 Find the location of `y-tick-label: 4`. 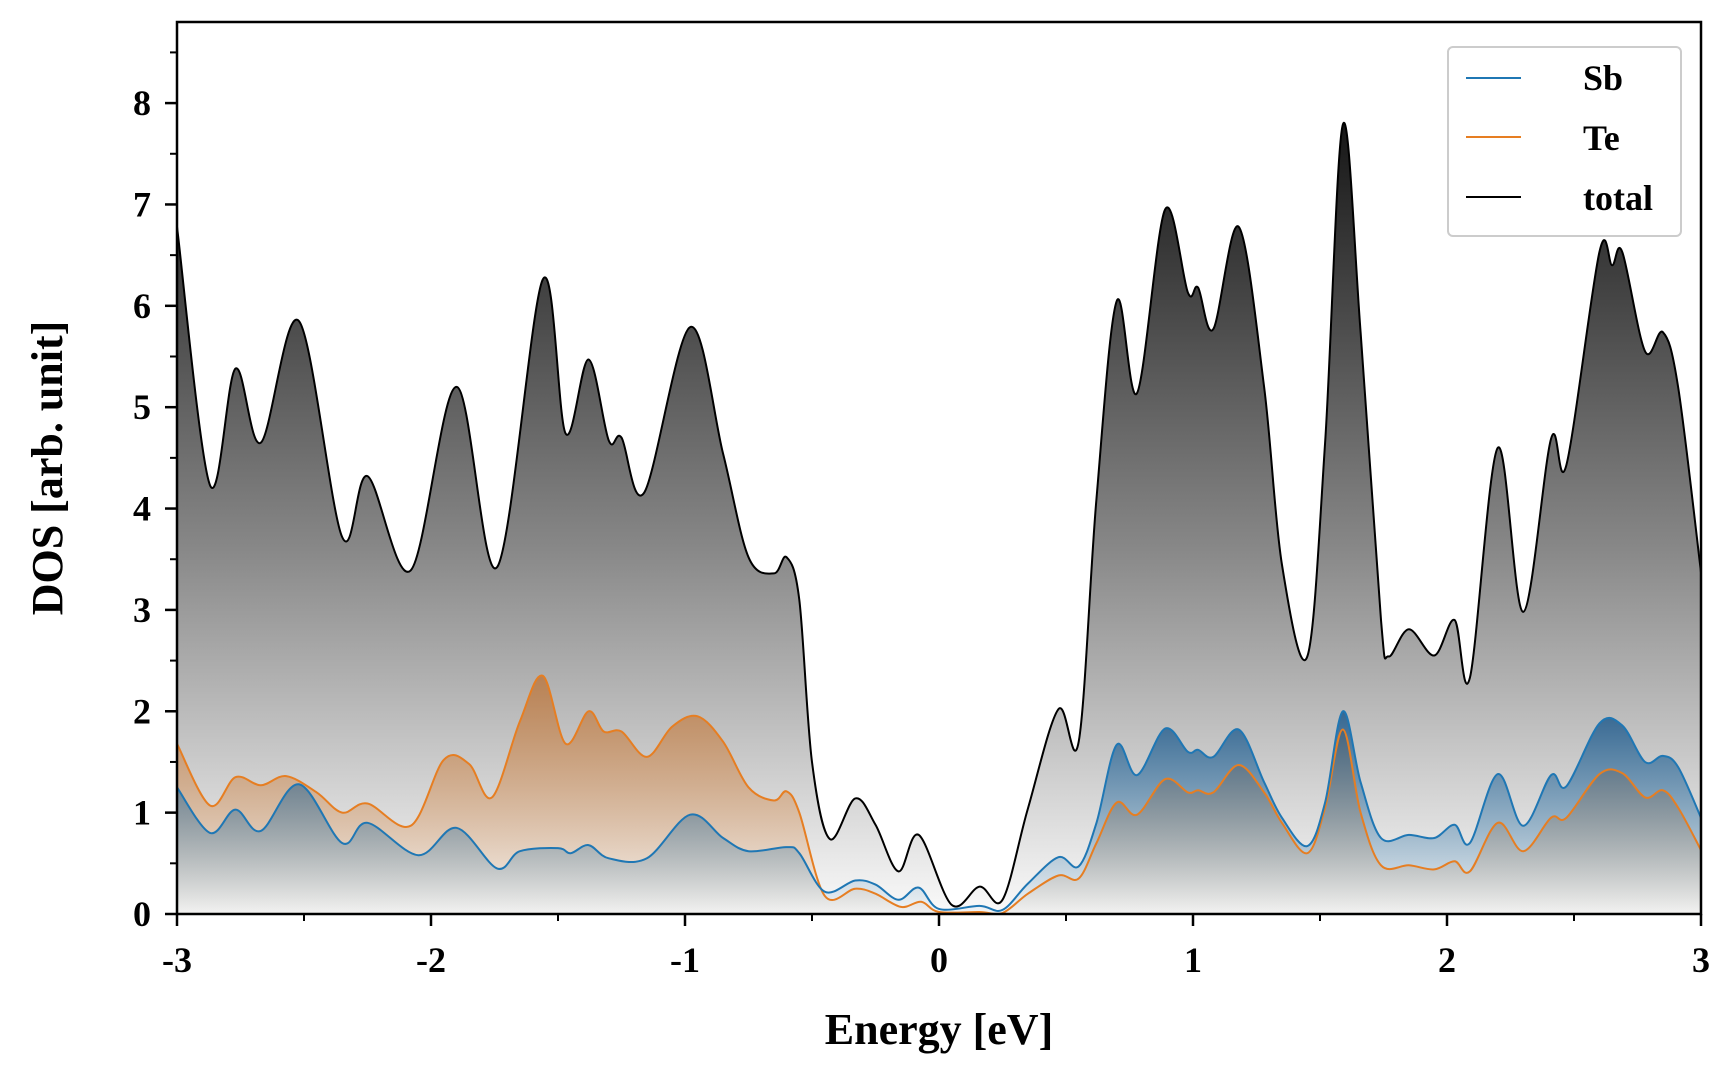

y-tick-label: 4 is located at coordinates (142, 509).